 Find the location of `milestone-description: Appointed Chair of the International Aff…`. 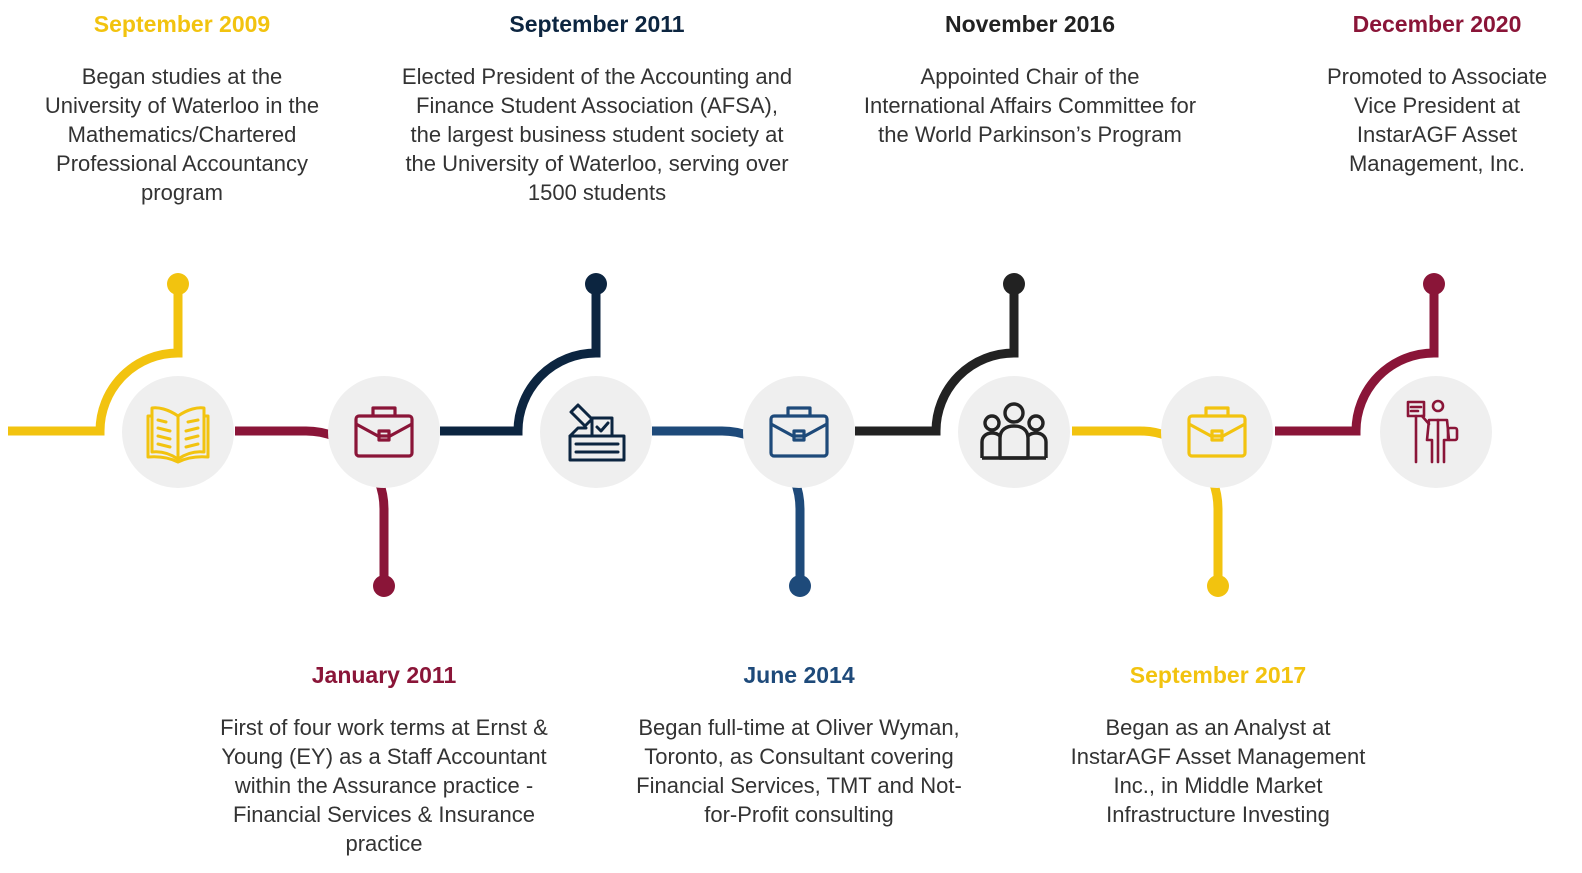

milestone-description: Appointed Chair of the International Aff… is located at coordinates (1030, 105).